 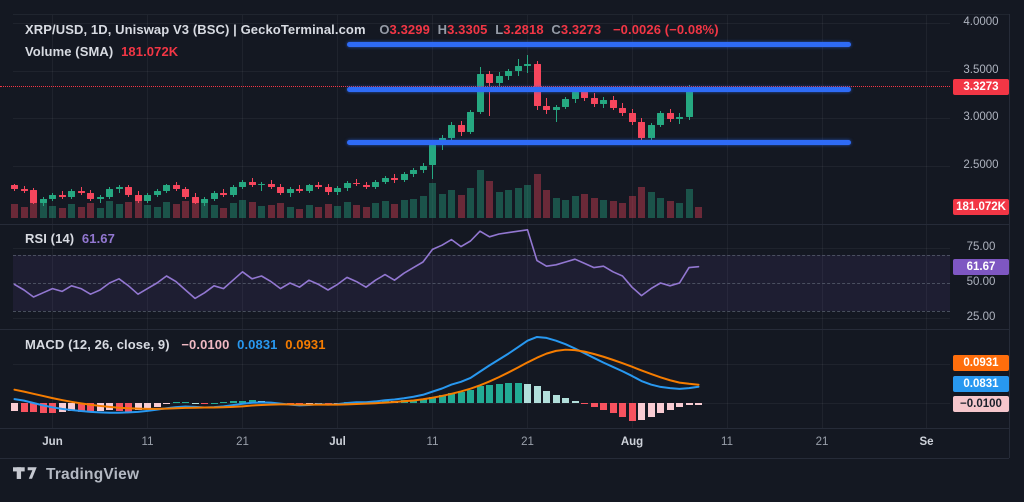 I want to click on tradingview-logo-icon, so click(x=25, y=472).